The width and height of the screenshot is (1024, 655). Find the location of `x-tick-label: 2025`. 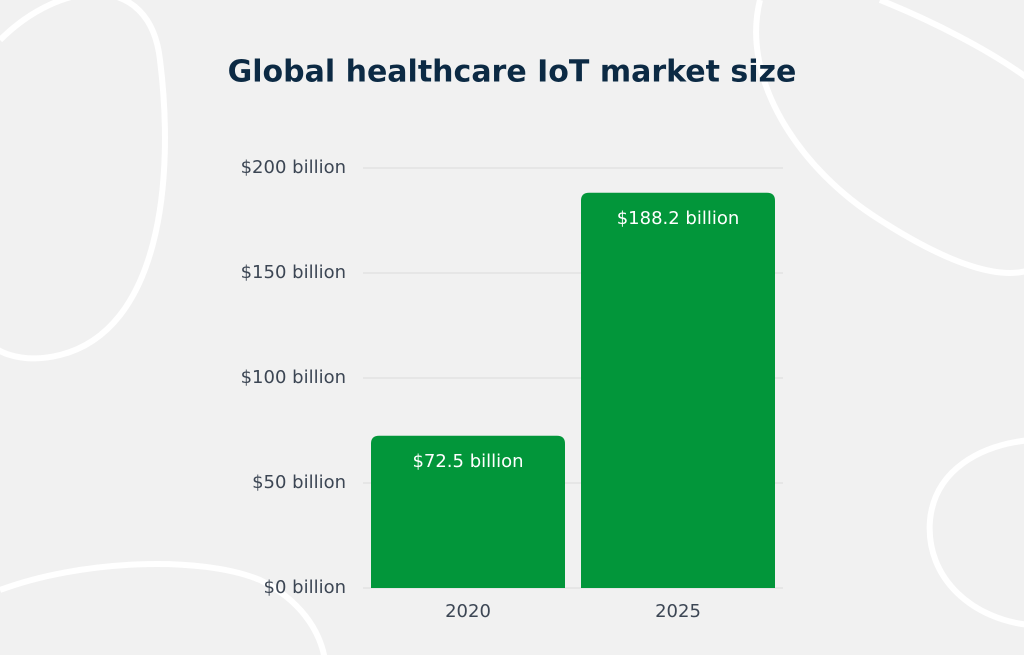

x-tick-label: 2025 is located at coordinates (678, 611).